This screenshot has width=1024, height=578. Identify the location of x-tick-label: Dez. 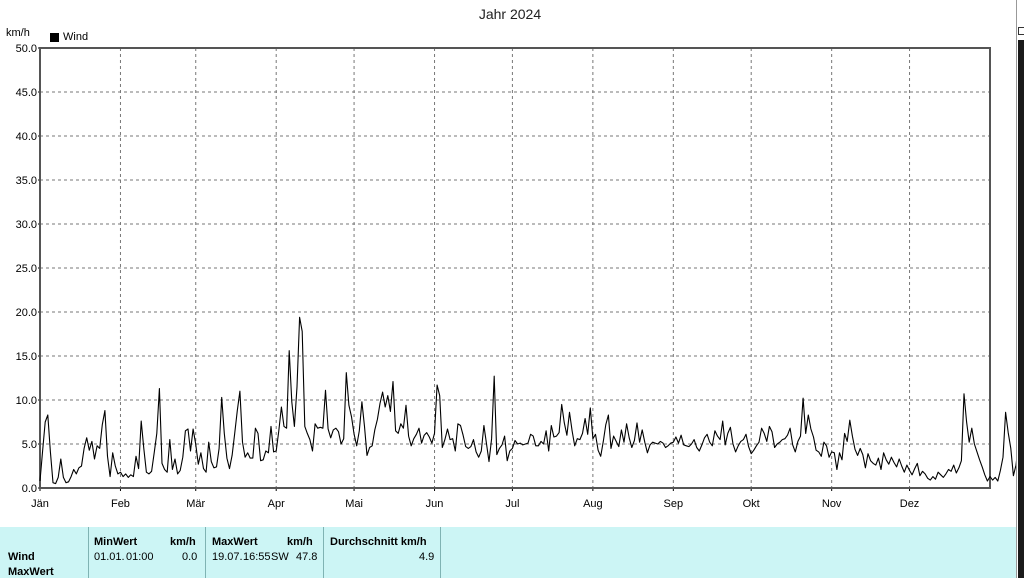
(910, 504).